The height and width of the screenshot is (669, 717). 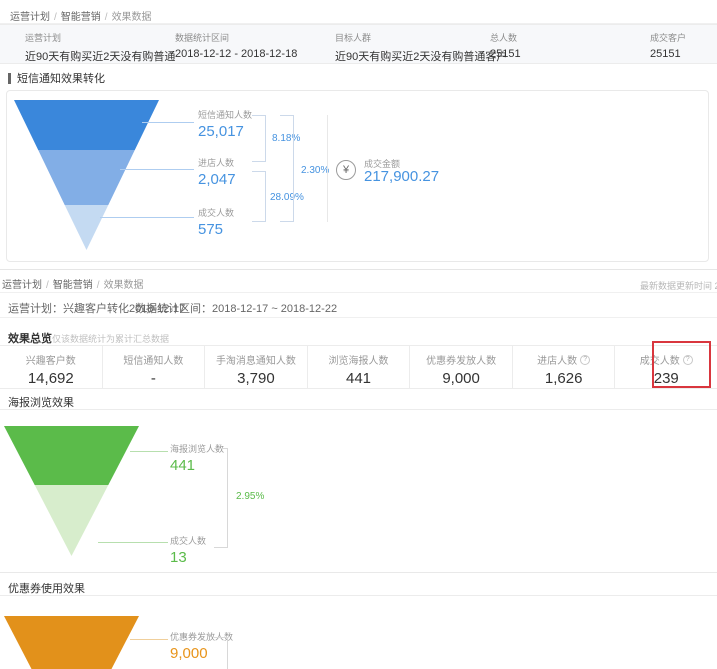 I want to click on conversion-rate-overall: 2.95%, so click(x=250, y=496).